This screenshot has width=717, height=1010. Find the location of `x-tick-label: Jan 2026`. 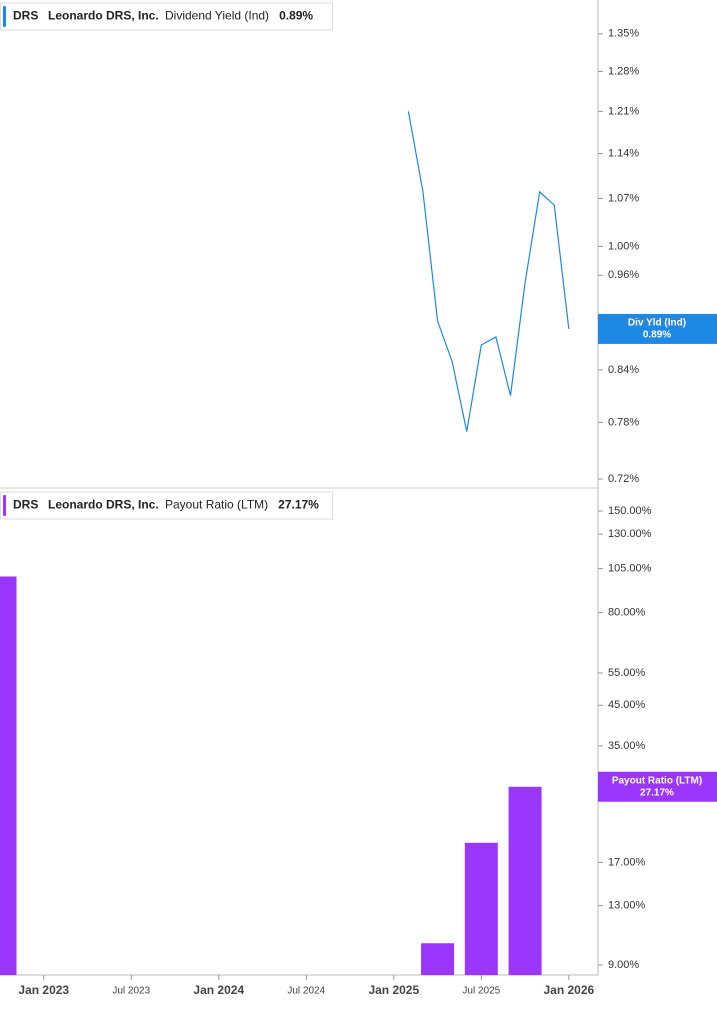

x-tick-label: Jan 2026 is located at coordinates (568, 990).